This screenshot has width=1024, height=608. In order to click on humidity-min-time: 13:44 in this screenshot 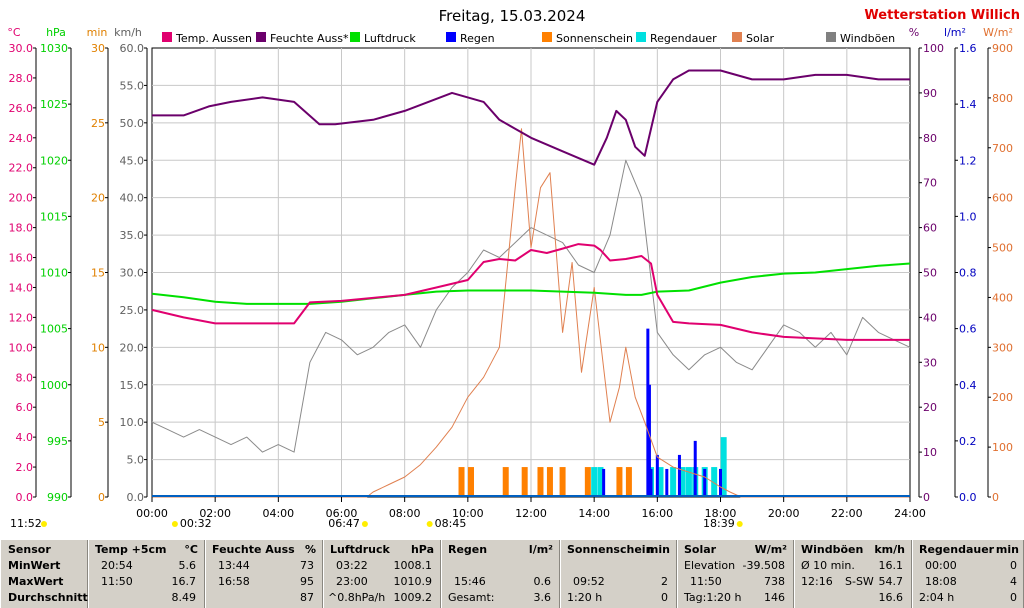, I will do `click(234, 565)`.